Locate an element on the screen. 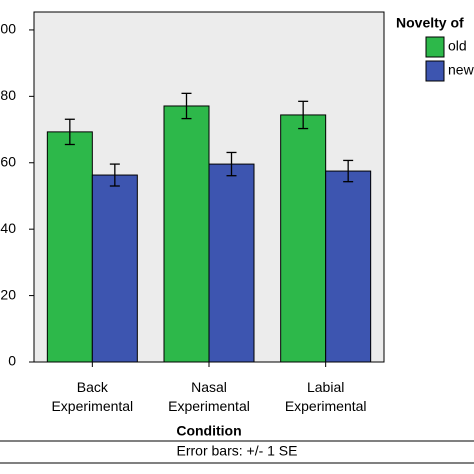 The height and width of the screenshot is (474, 474). y-tick-label: 40 is located at coordinates (8, 228).